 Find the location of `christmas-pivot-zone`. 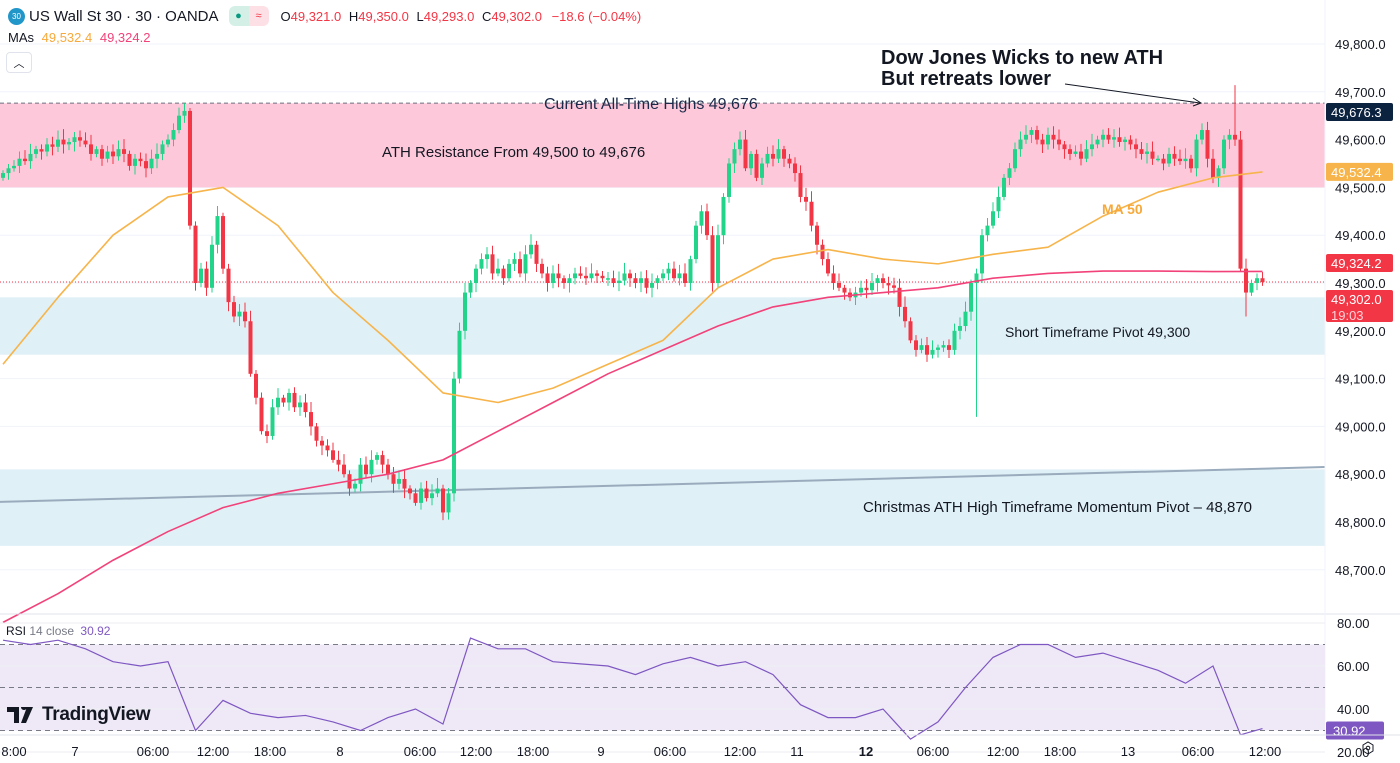

christmas-pivot-zone is located at coordinates (662, 507).